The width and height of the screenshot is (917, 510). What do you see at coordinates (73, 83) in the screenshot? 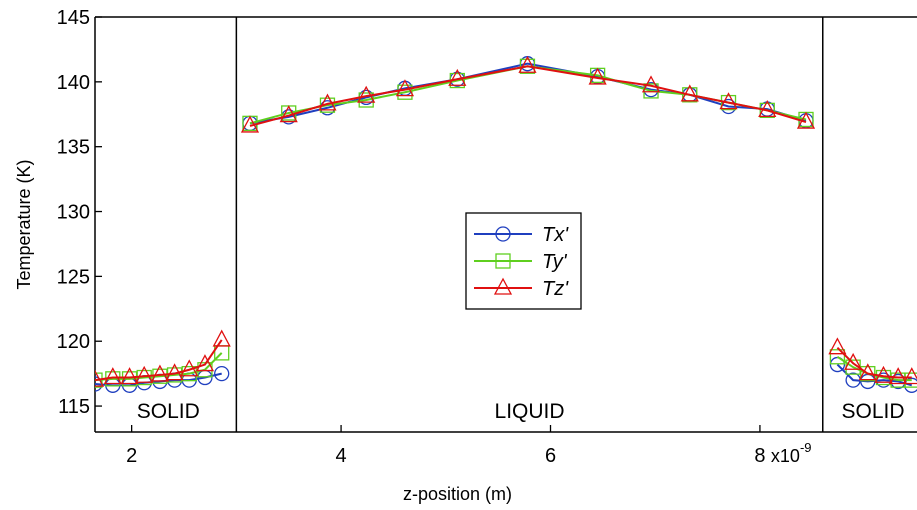
I see `y-tick-label: 140` at bounding box center [73, 83].